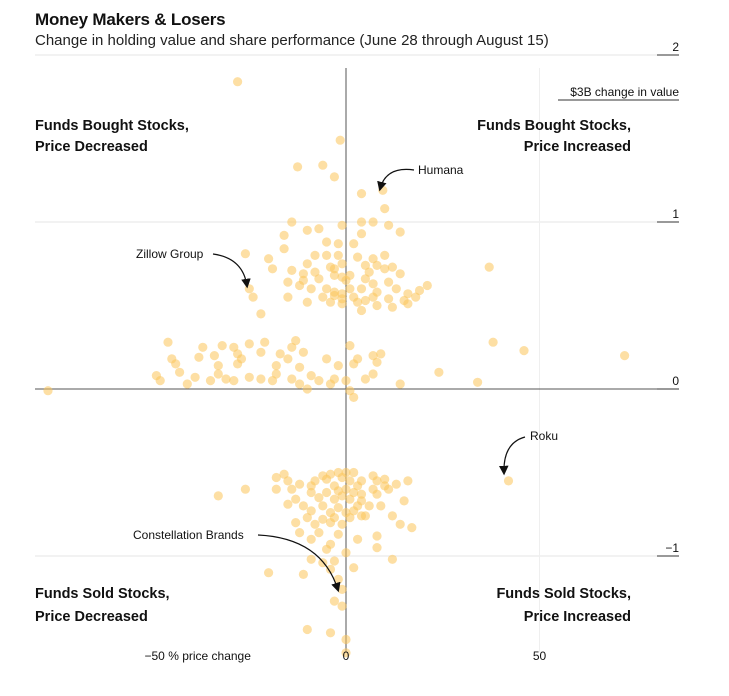  Describe the element at coordinates (441, 170) in the screenshot. I see `annotation-humana-label: Humana` at that location.